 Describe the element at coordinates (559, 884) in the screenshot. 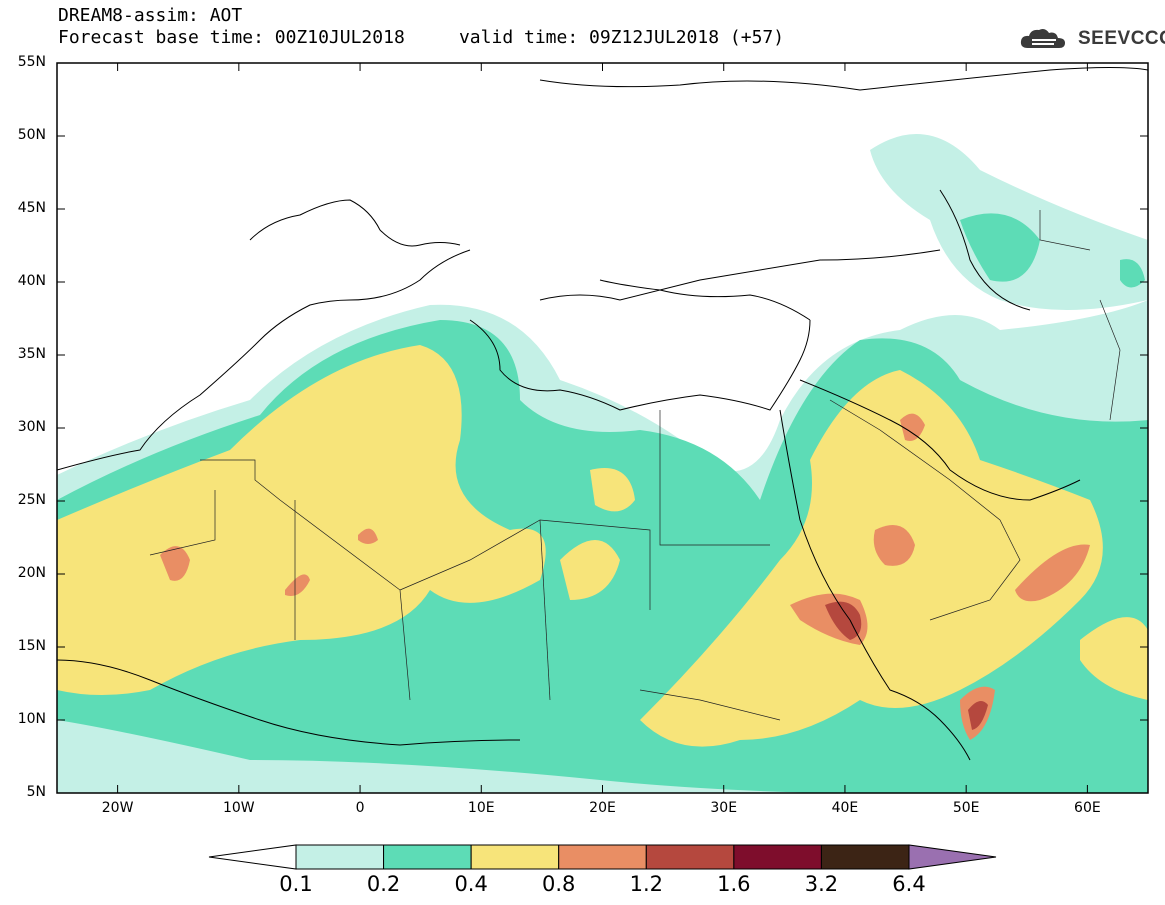

I see `colorbar-label: 0.8` at that location.